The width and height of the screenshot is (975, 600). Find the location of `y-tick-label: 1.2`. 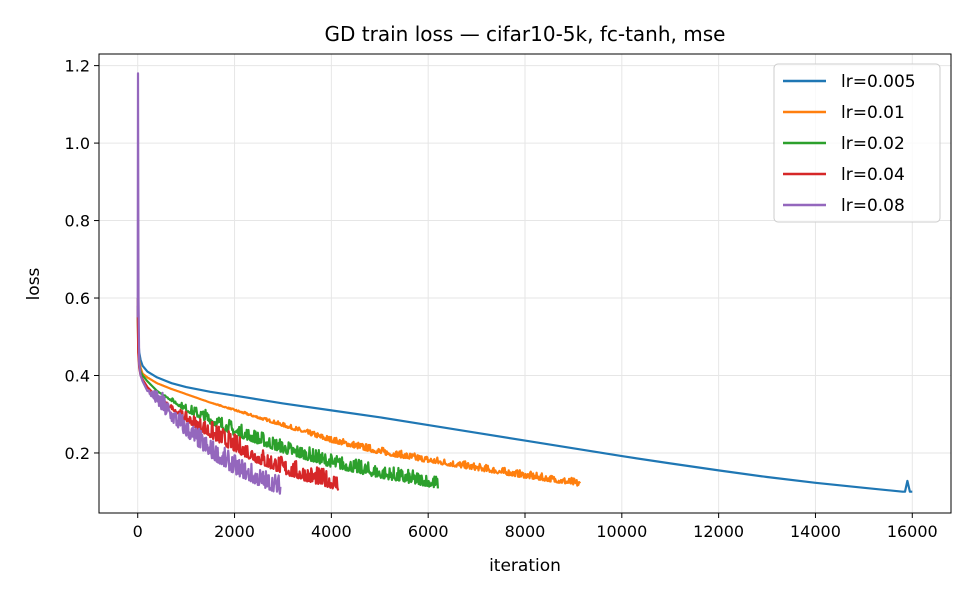

y-tick-label: 1.2 is located at coordinates (77, 66).